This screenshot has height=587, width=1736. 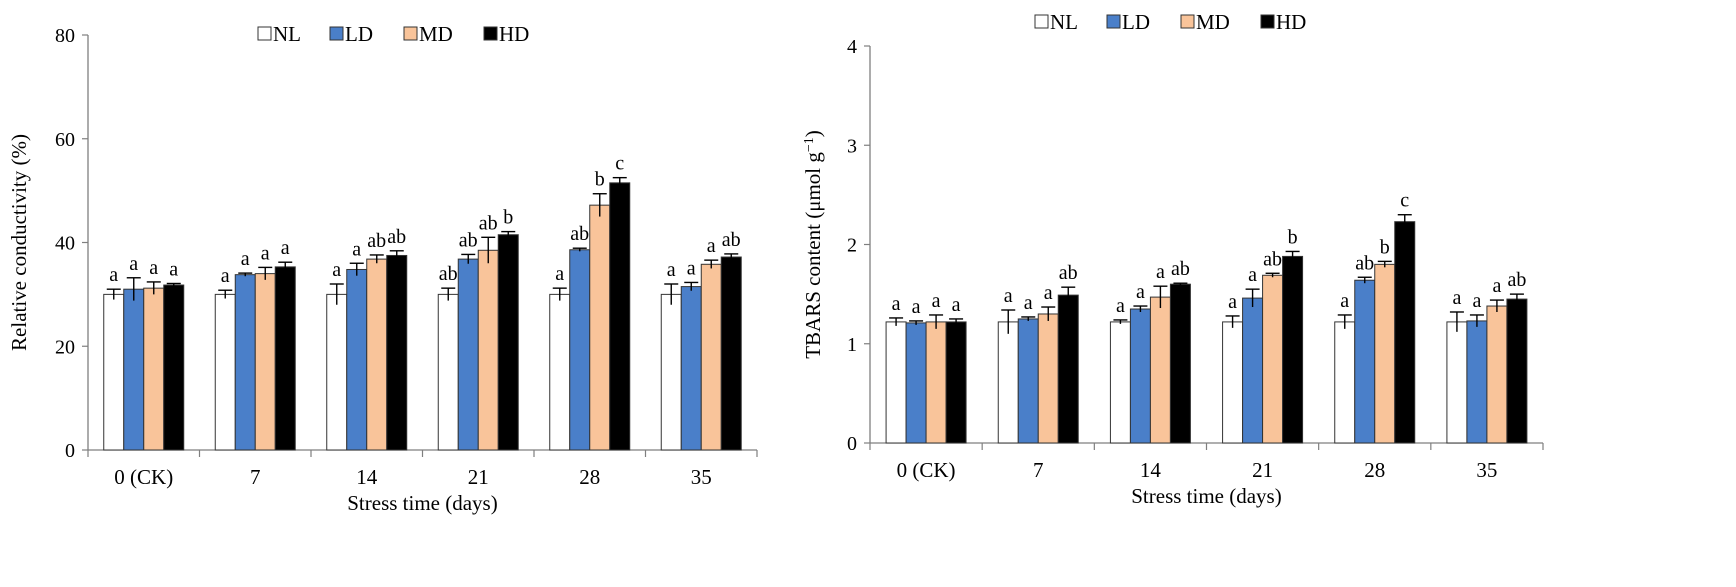 I want to click on x-tick-label: 14, so click(x=367, y=477).